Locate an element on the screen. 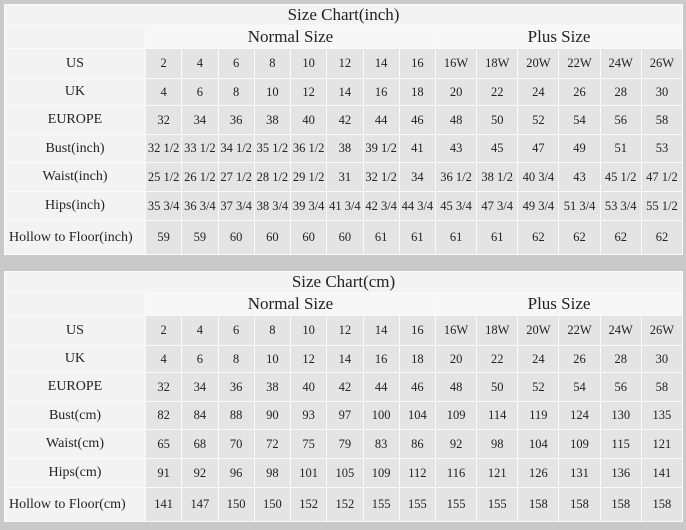  size-cell: 112 is located at coordinates (417, 473).